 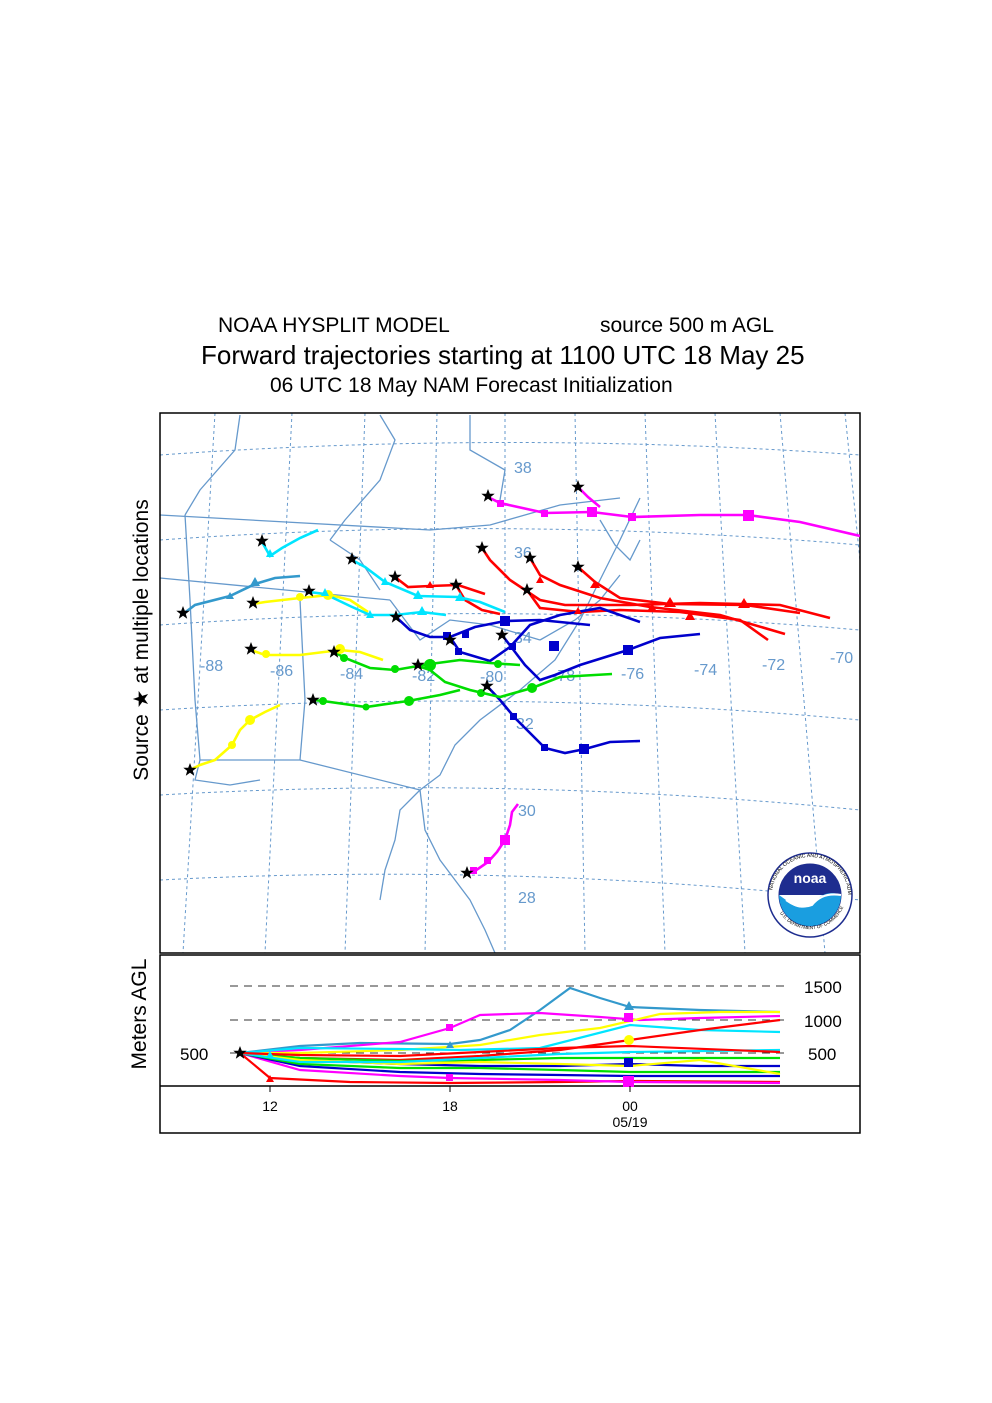 What do you see at coordinates (687, 325) in the screenshot?
I see `source-height-title: source 500 m AGL` at bounding box center [687, 325].